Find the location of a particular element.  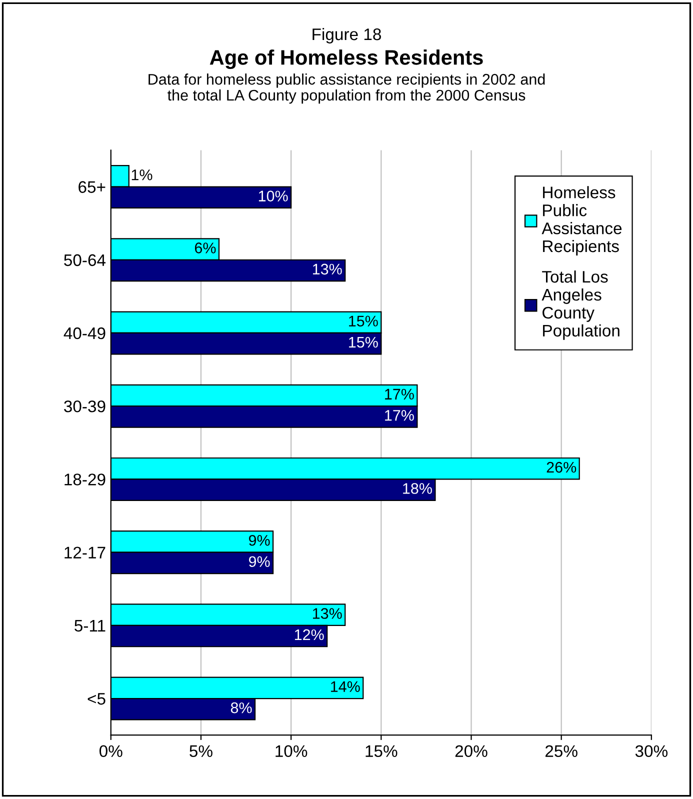

y-tick-label: 50-64 is located at coordinates (85, 260).